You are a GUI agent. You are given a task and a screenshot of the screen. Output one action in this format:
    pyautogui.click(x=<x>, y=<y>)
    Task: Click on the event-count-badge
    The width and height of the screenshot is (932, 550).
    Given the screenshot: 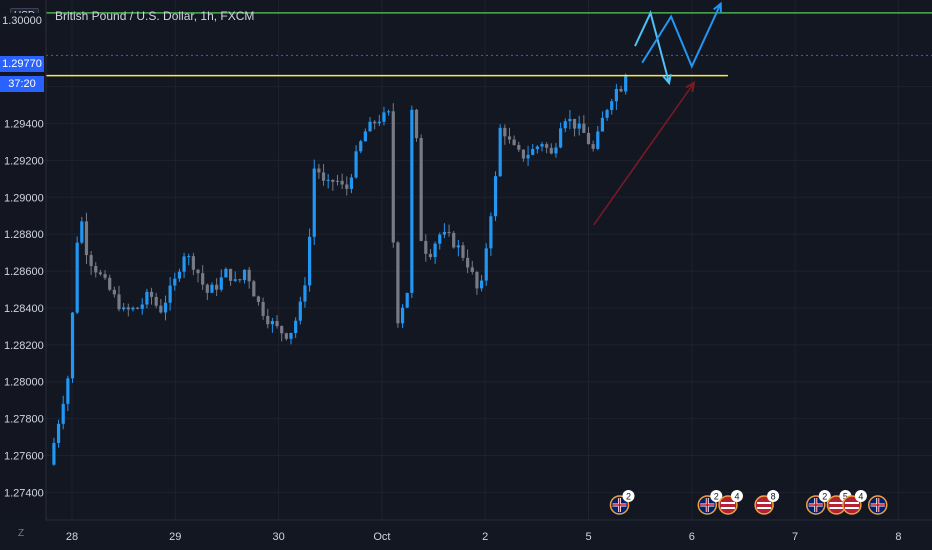 What is the action you would take?
    pyautogui.click(x=773, y=496)
    